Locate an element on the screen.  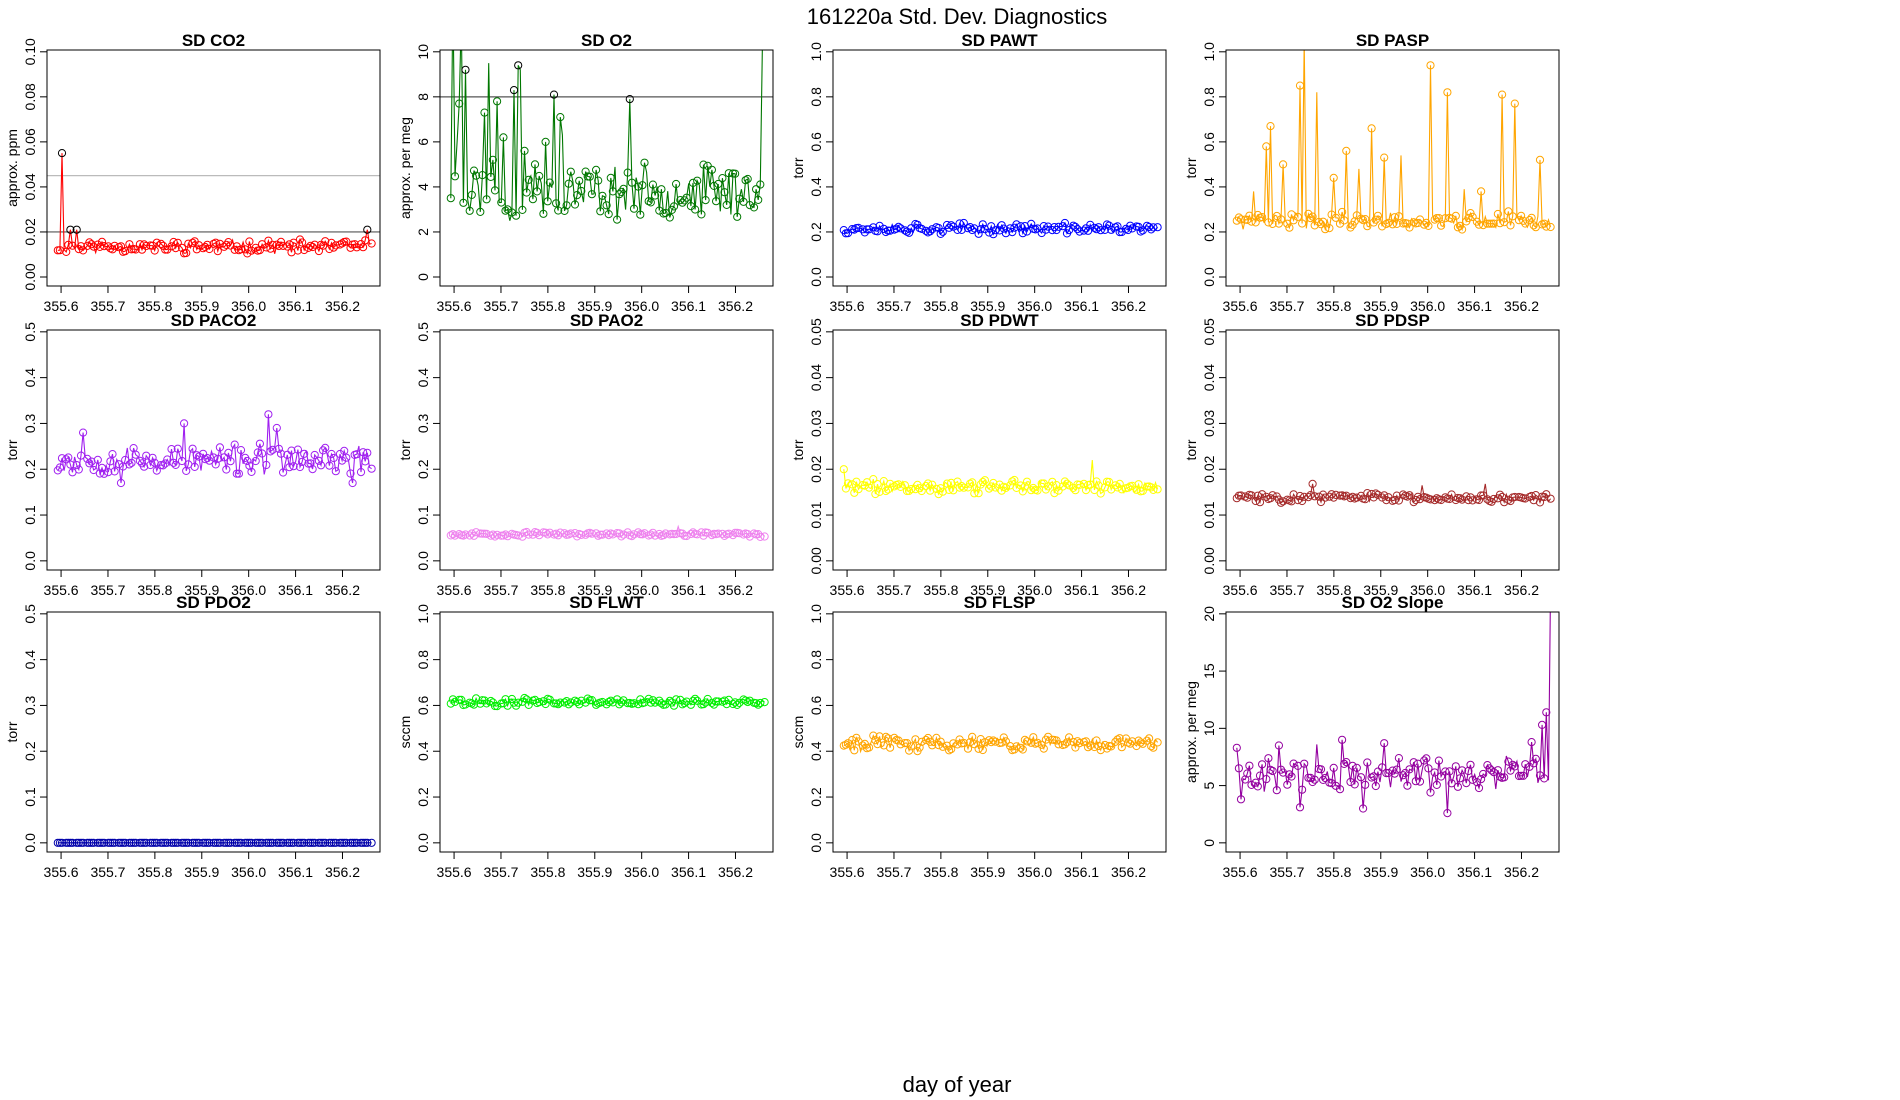
x-tick-label: 355.7 is located at coordinates (500, 590).